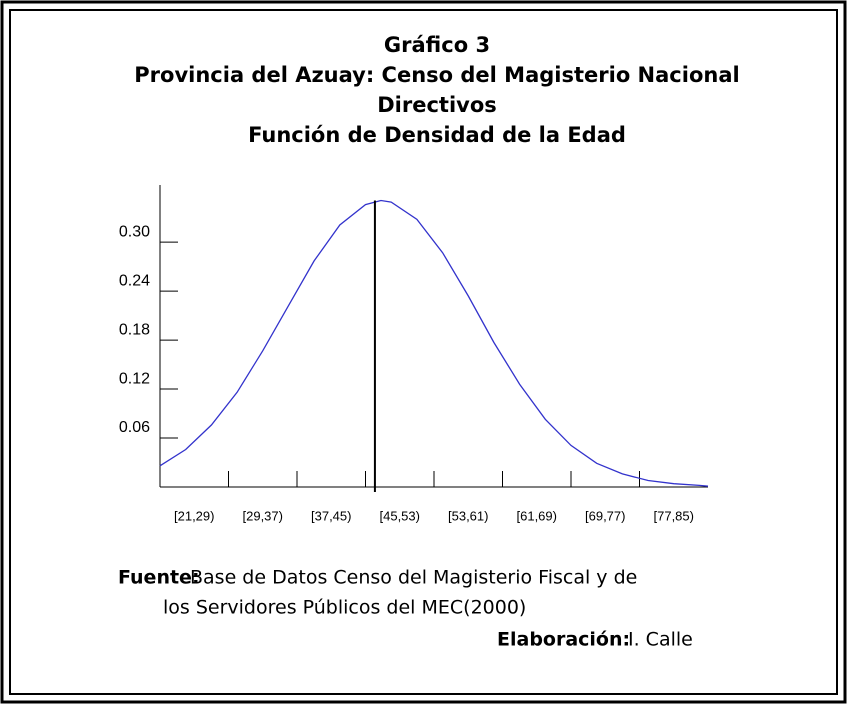  What do you see at coordinates (344, 608) in the screenshot?
I see `source-text: los Servidores Públicos del MEC(2000)` at bounding box center [344, 608].